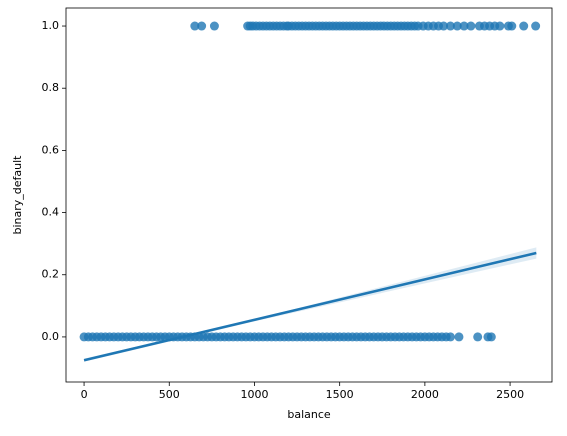 The image size is (567, 436). What do you see at coordinates (17, 195) in the screenshot?
I see `y-axis-label: binary_default` at bounding box center [17, 195].